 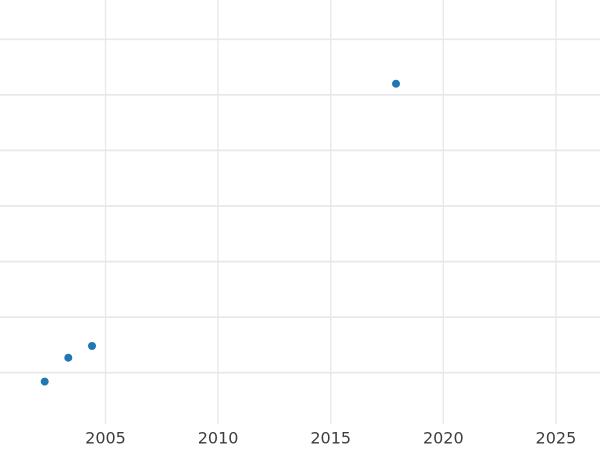 I want to click on x-tick-label: 2005, so click(x=105, y=438).